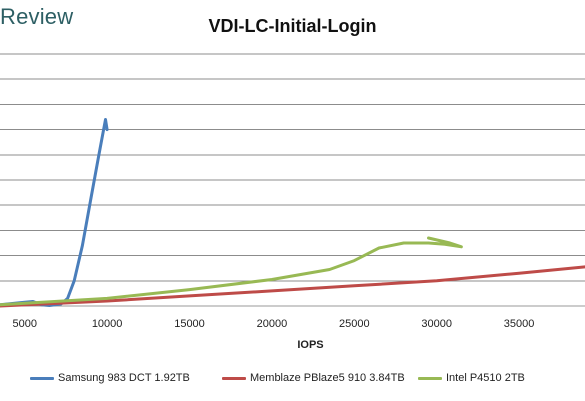 This screenshot has height=401, width=585. Describe the element at coordinates (189, 324) in the screenshot. I see `x-tick-label: 15000` at that location.